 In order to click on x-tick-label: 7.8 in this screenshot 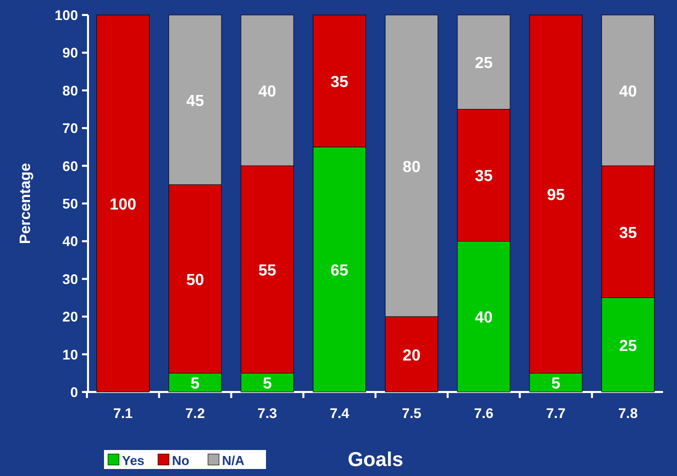, I will do `click(628, 413)`.